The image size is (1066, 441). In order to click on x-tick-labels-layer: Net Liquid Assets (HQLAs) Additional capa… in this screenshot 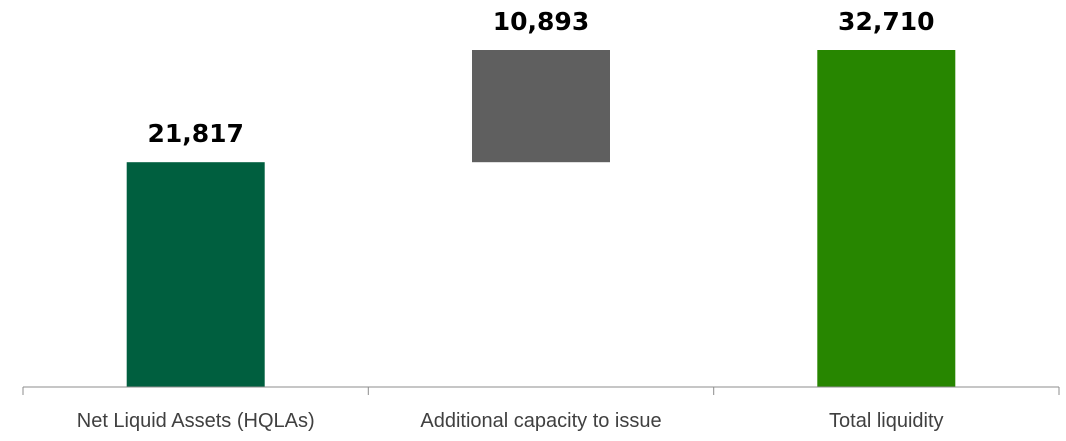, I will do `click(510, 421)`.